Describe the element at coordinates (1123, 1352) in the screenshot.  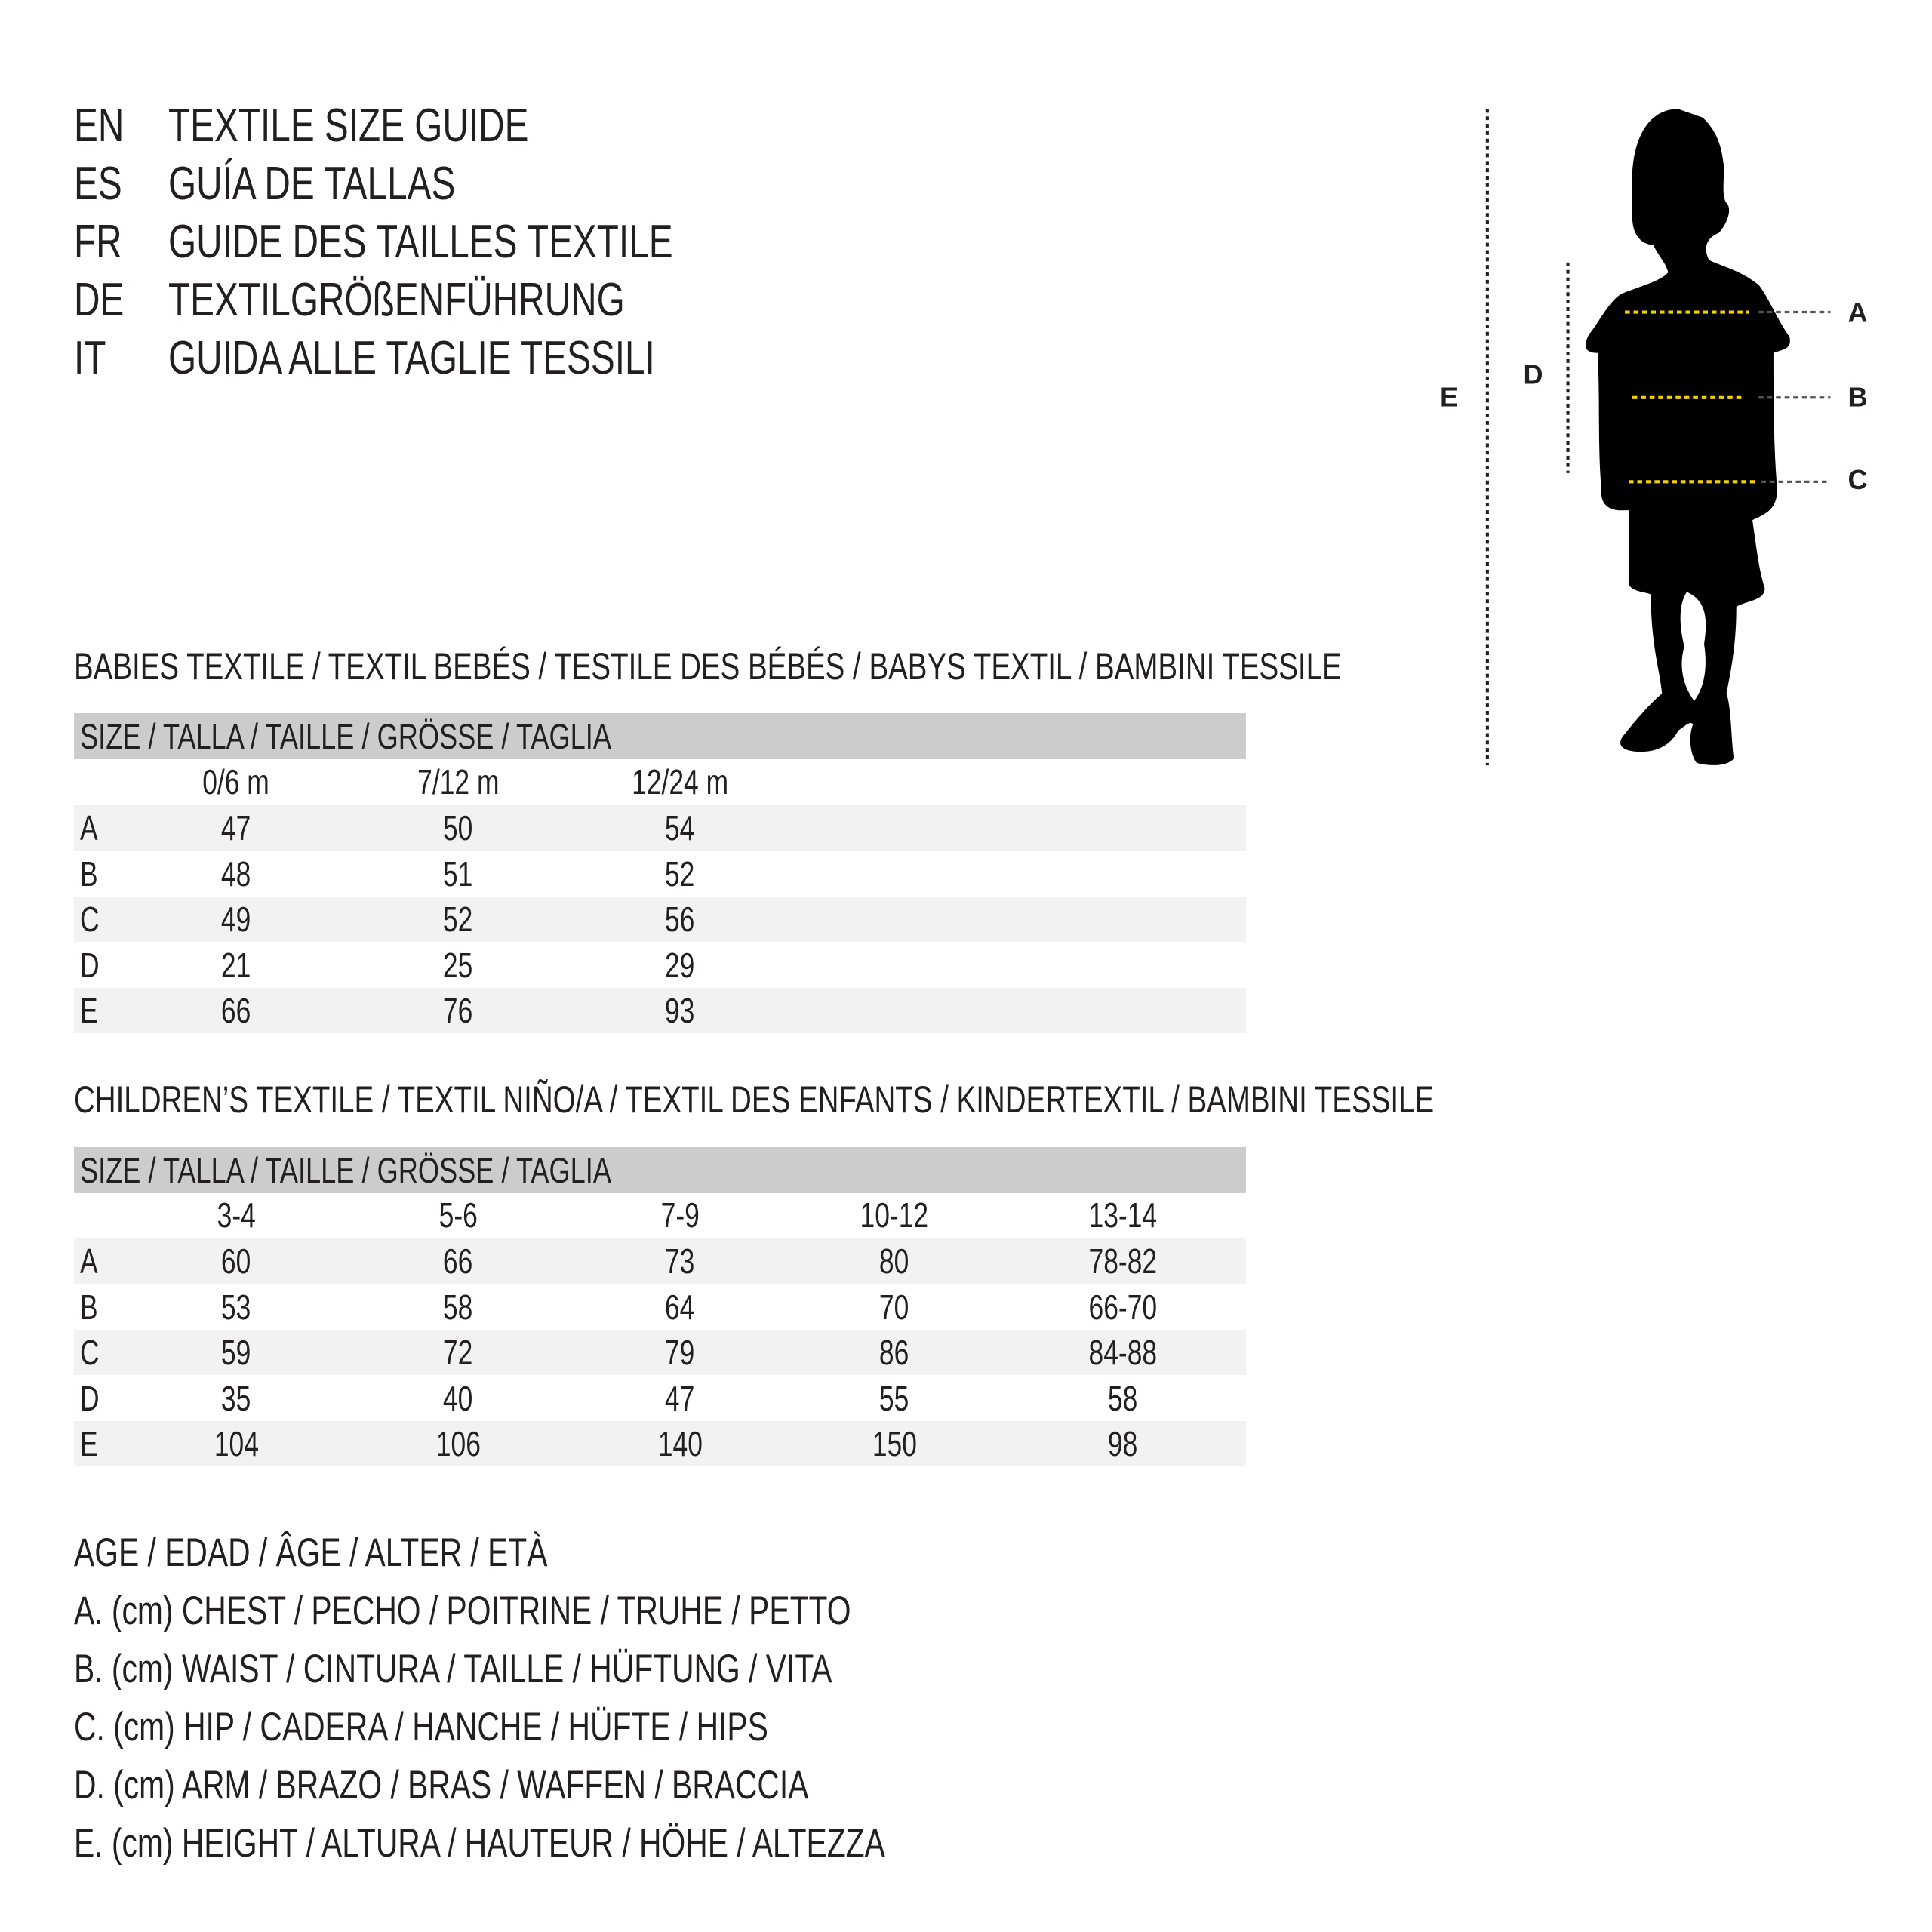
I see `table-cell: 84-88` at that location.